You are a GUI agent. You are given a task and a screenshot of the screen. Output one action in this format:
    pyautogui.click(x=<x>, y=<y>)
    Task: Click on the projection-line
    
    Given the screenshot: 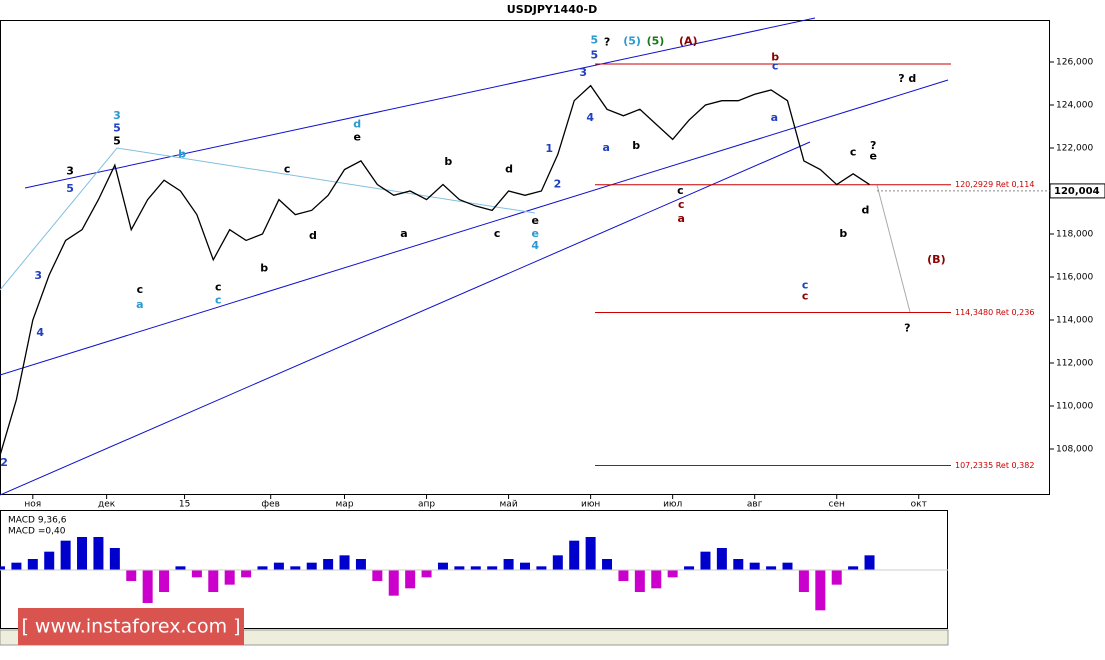 What is the action you would take?
    pyautogui.click(x=893, y=248)
    